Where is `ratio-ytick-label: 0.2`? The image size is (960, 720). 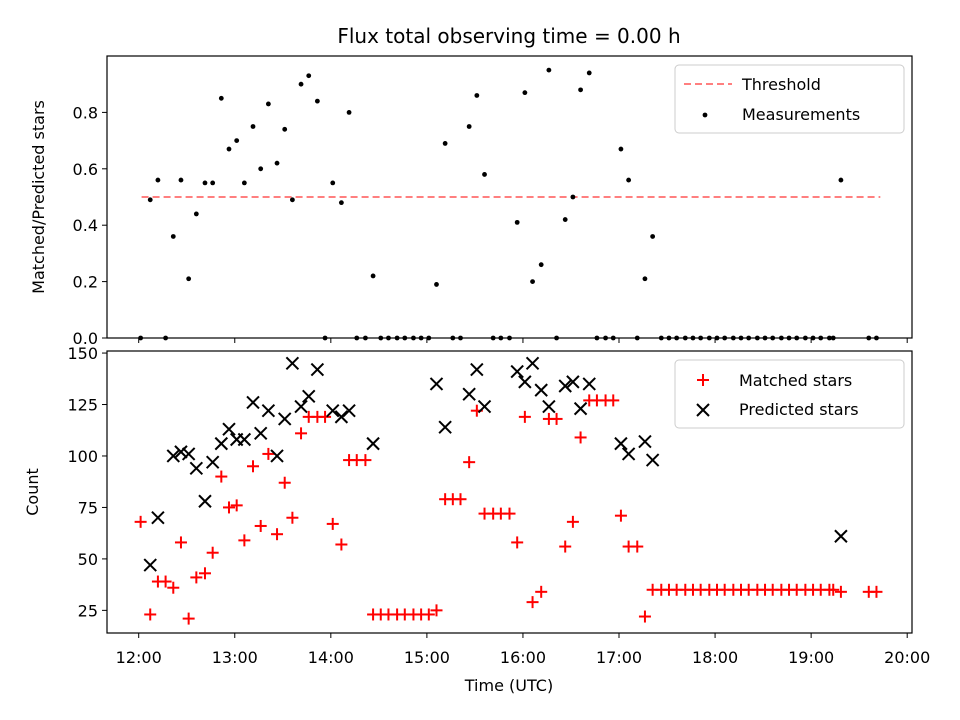 ratio-ytick-label: 0.2 is located at coordinates (85, 282).